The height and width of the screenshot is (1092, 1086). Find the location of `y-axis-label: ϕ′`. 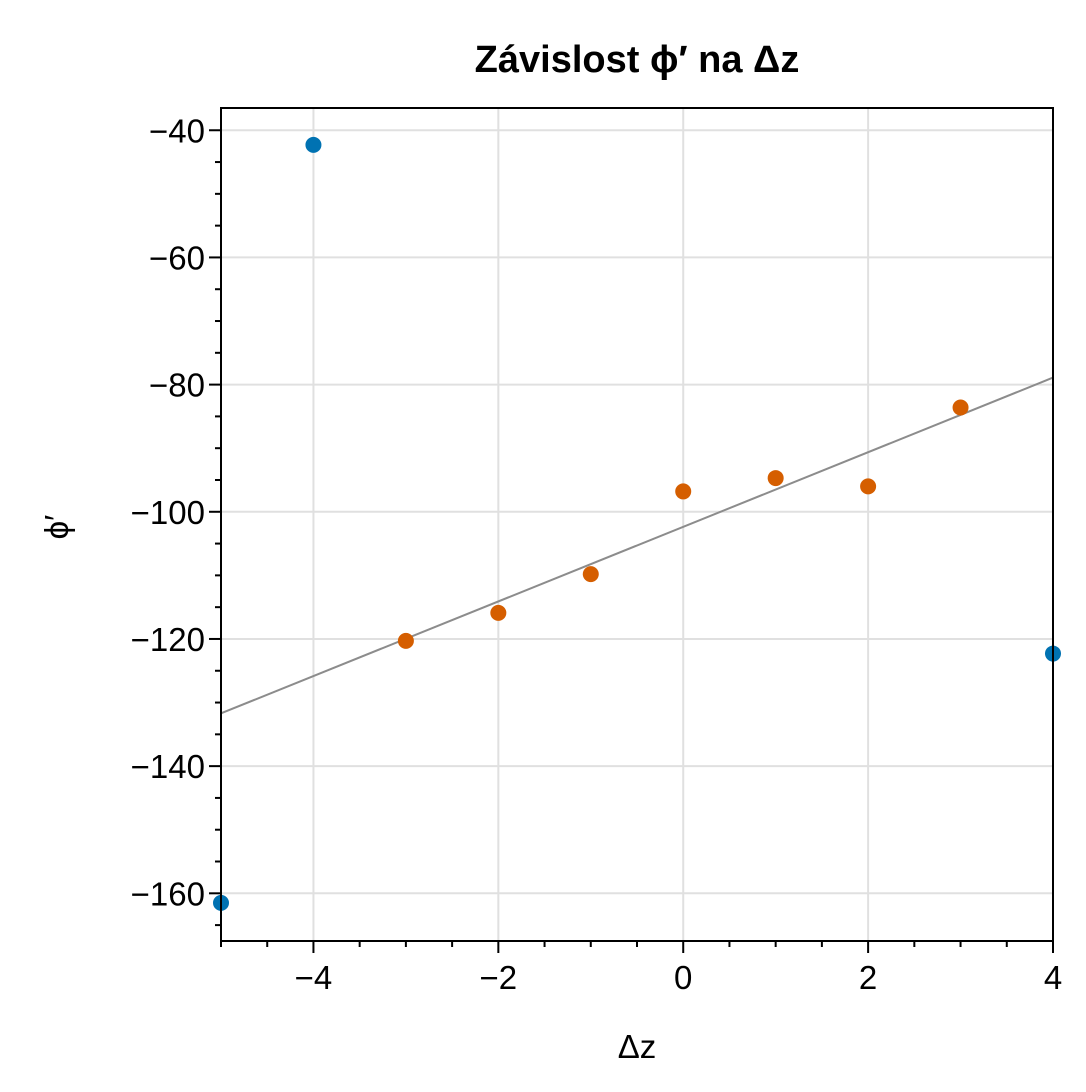

y-axis-label: ϕ′ is located at coordinates (56, 527).